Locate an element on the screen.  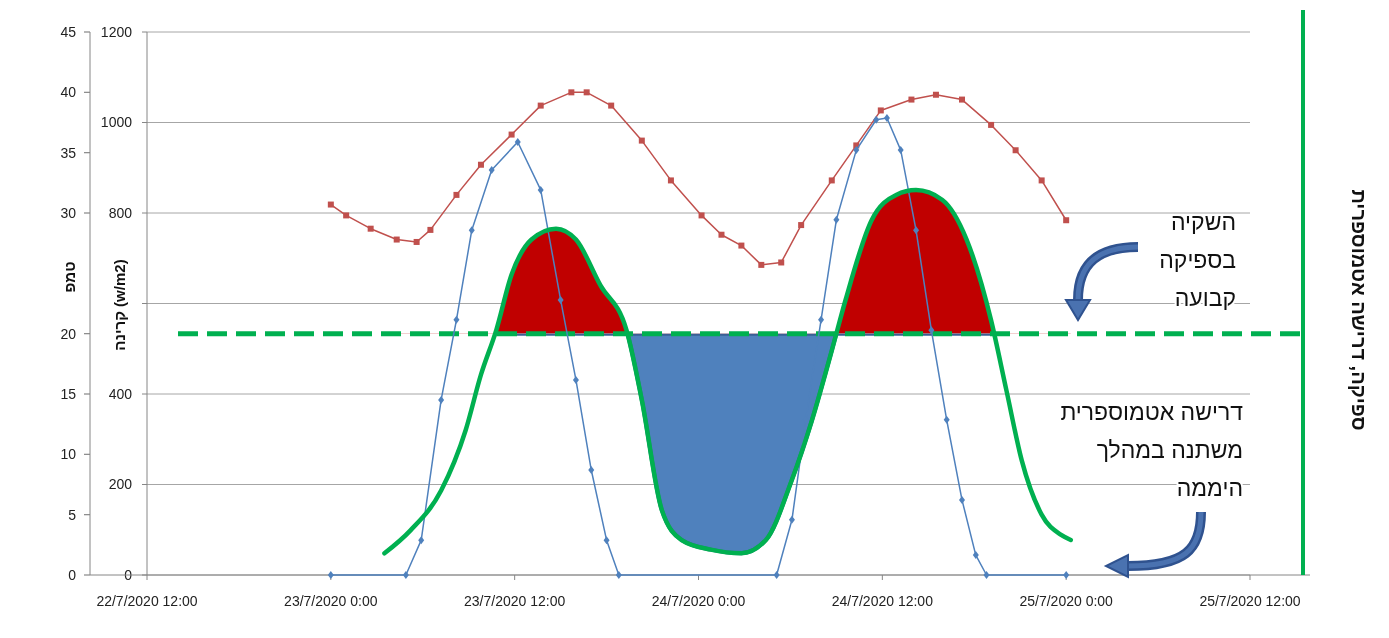
y-tick-label: 20 is located at coordinates (68, 333).